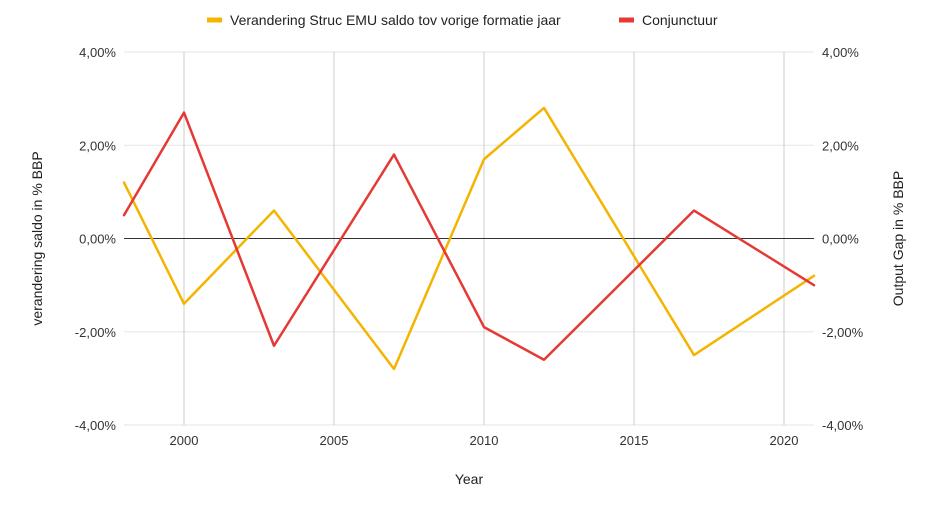 This screenshot has height=517, width=939. I want to click on y-tick-label-left: -4,00%, so click(96, 425).